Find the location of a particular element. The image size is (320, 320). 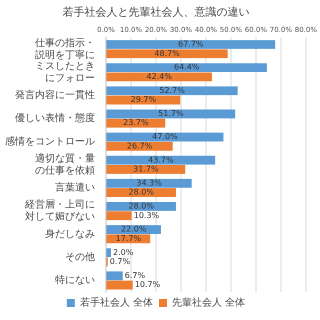

data-label: 31.7% is located at coordinates (146, 169).